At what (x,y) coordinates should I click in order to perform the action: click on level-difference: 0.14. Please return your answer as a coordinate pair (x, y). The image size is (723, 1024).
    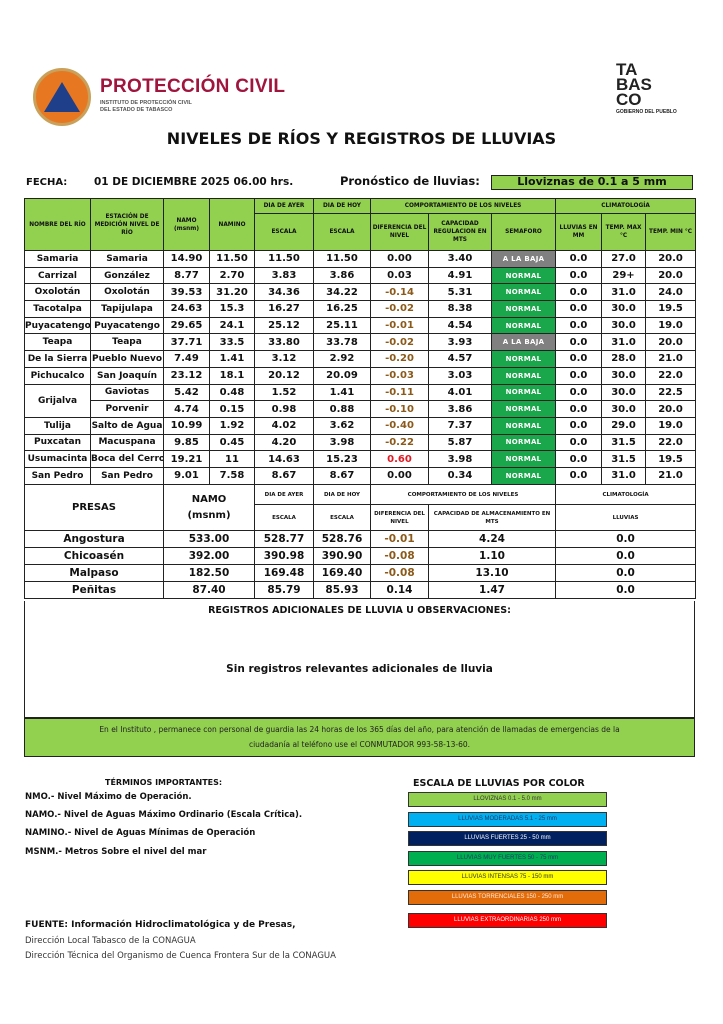
    Looking at the image, I should click on (399, 590).